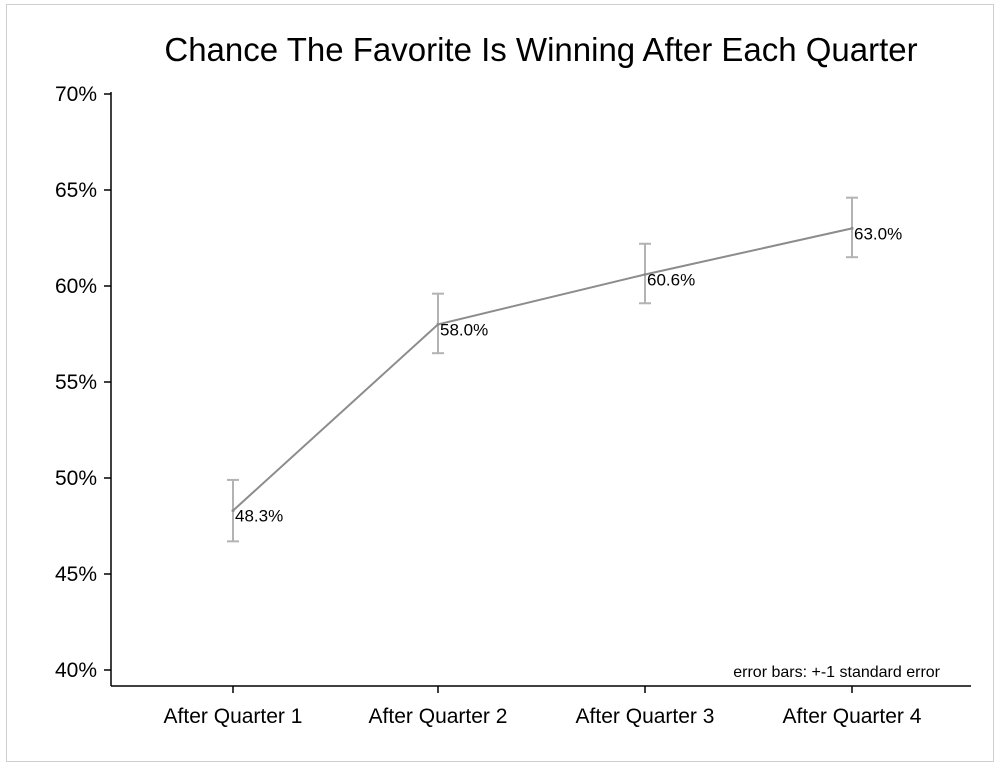 Image resolution: width=1000 pixels, height=766 pixels. I want to click on y-tick-label: 55%, so click(76, 382).